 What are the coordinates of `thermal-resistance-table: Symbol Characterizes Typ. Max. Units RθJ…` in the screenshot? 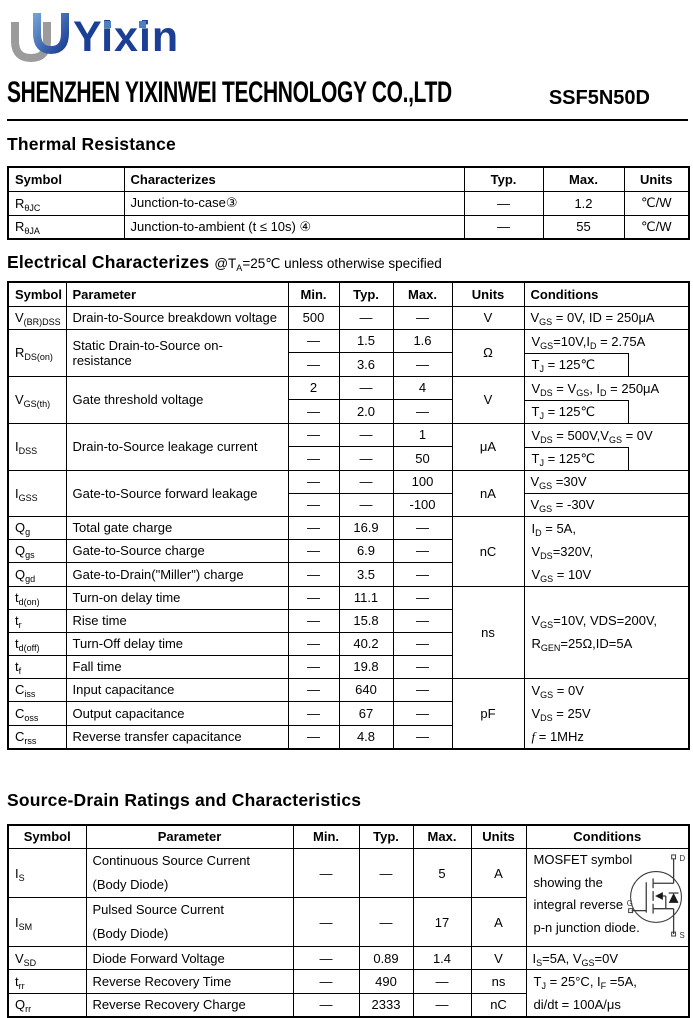 It's located at (348, 203).